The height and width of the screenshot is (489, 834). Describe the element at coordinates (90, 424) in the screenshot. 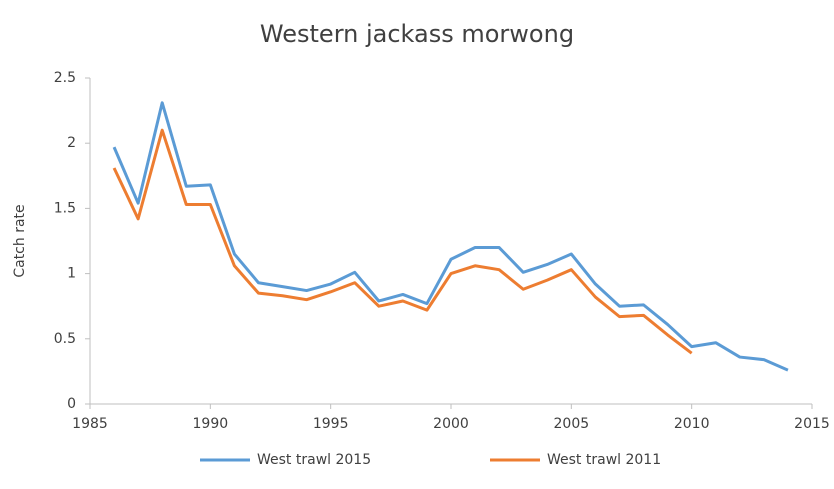

I see `x-tick-label: 1985` at that location.